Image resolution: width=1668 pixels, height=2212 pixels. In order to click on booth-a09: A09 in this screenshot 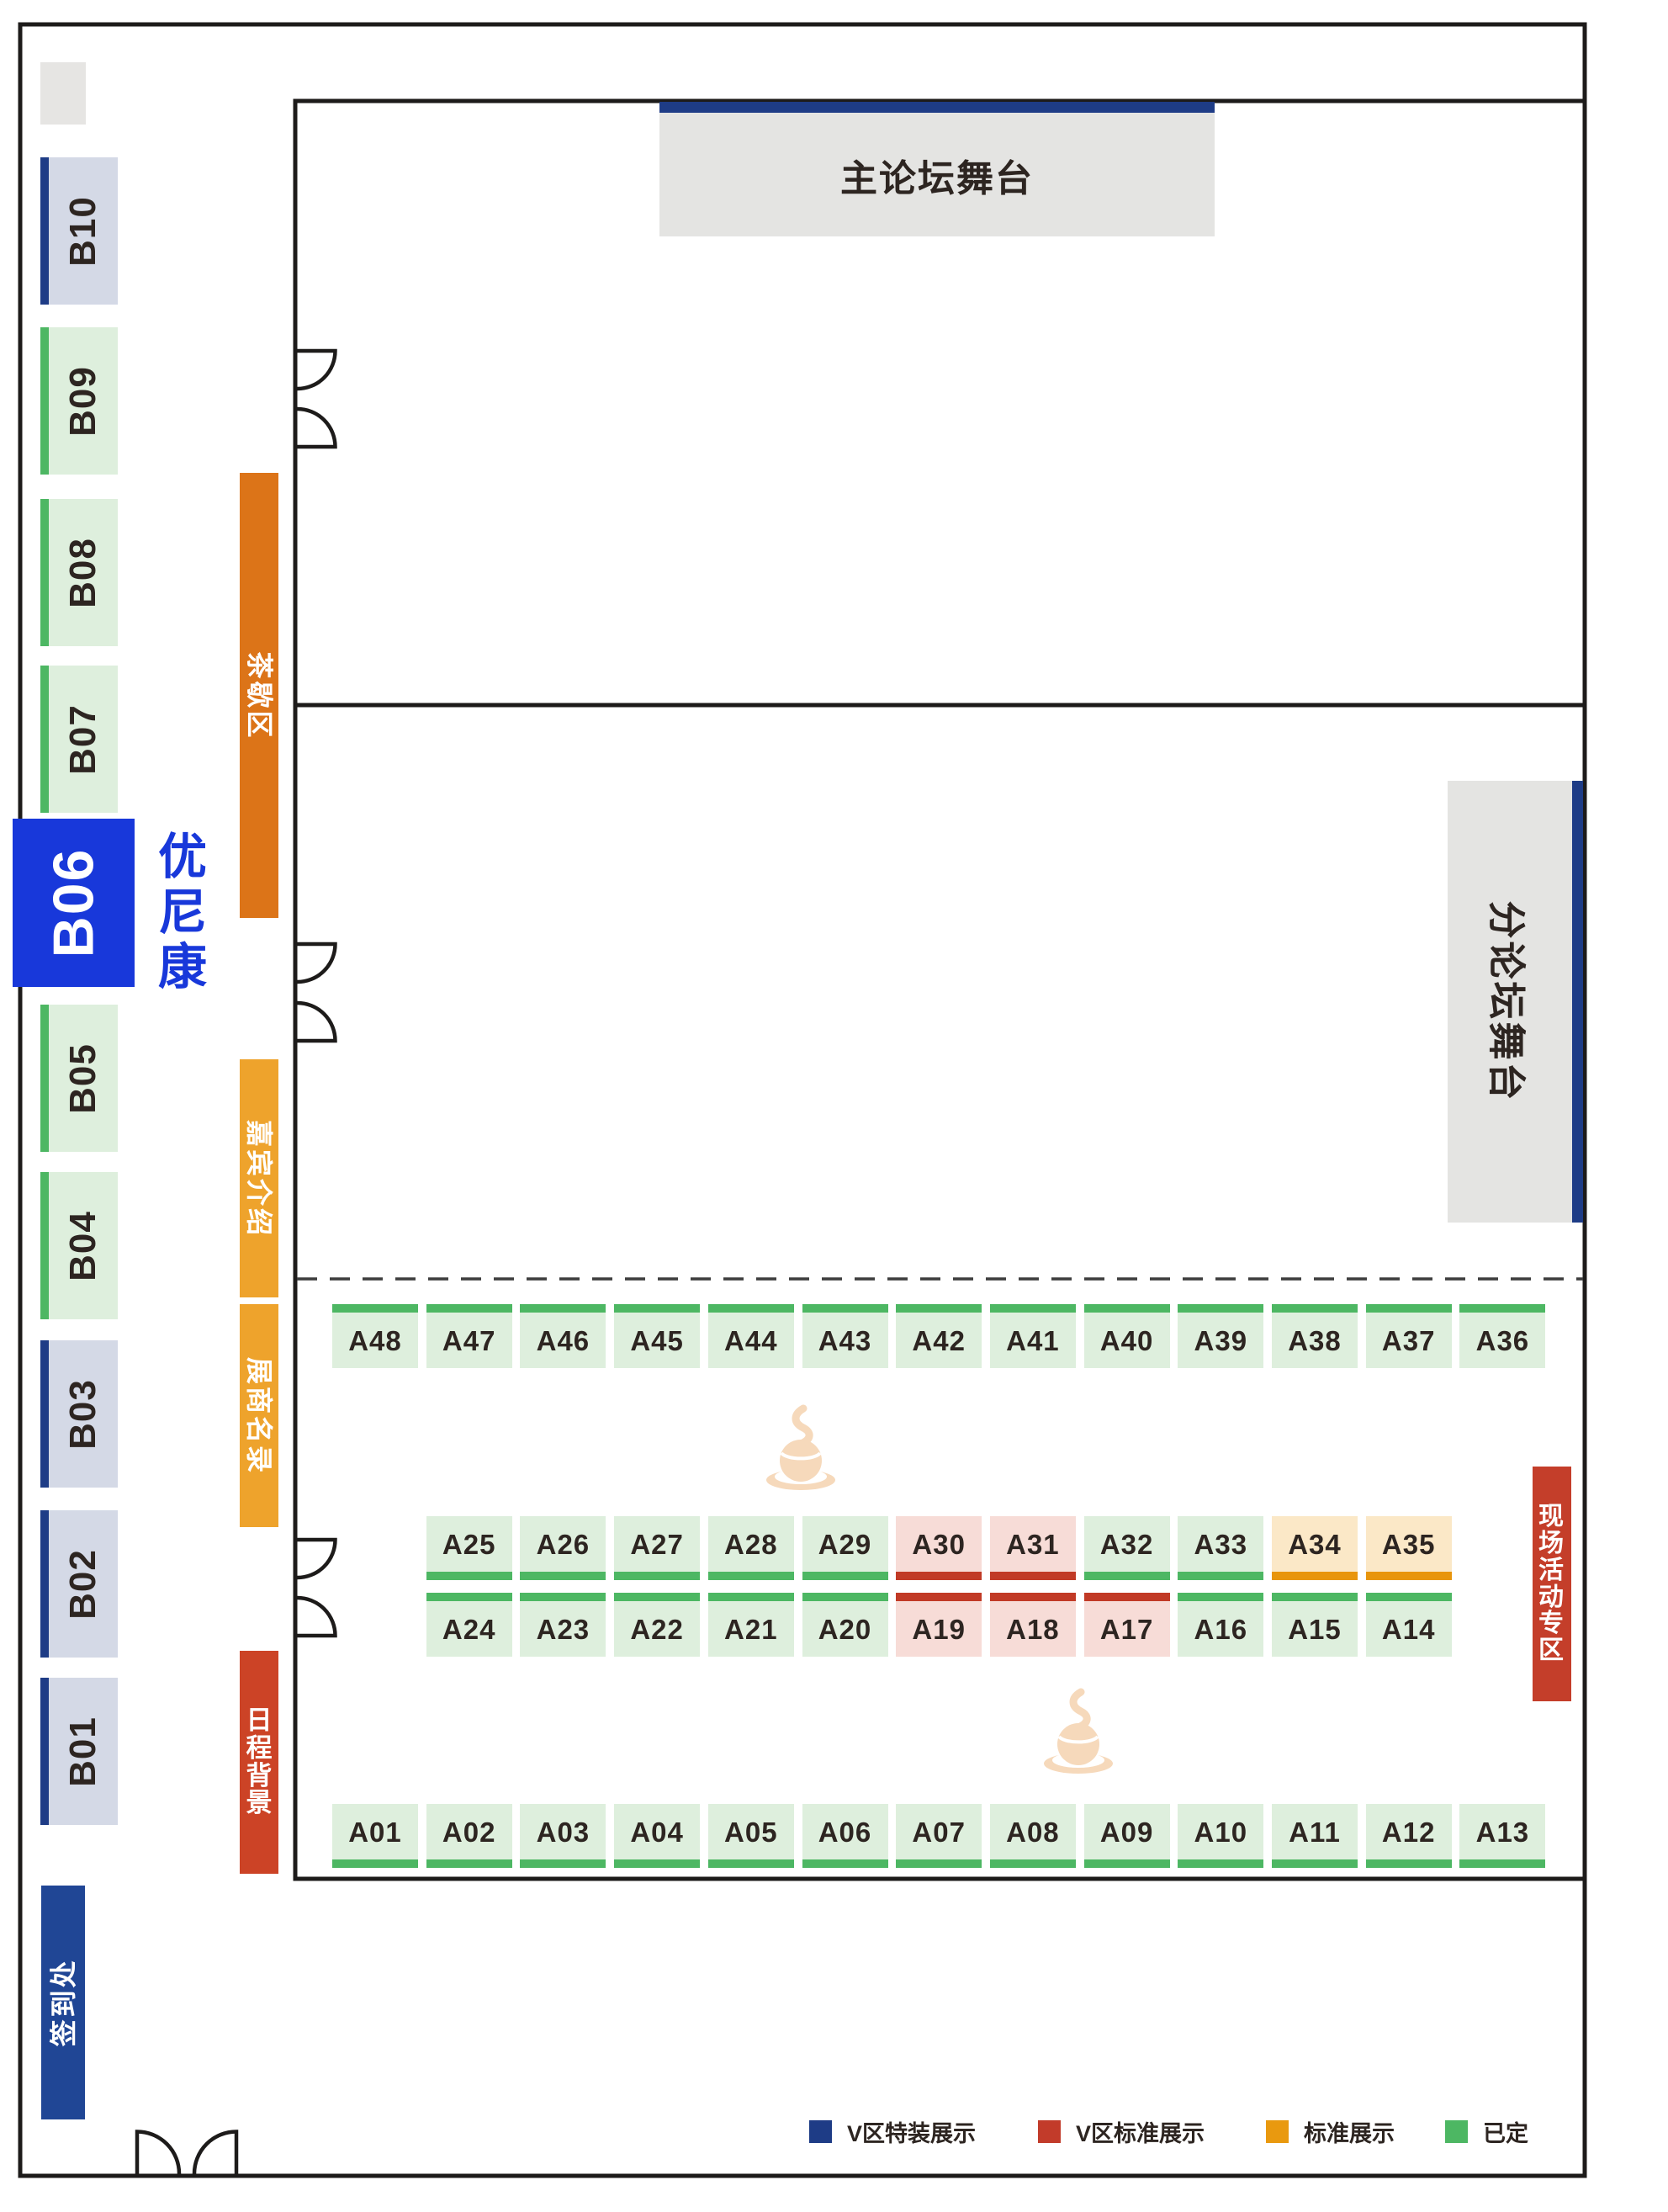, I will do `click(1126, 1836)`.